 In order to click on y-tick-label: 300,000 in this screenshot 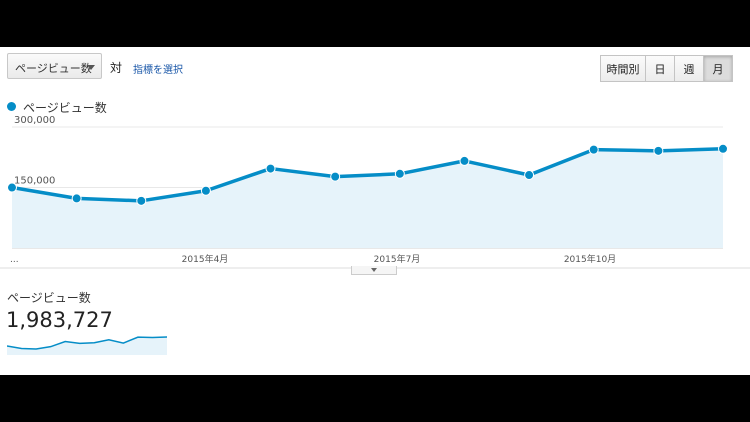, I will do `click(34, 120)`.